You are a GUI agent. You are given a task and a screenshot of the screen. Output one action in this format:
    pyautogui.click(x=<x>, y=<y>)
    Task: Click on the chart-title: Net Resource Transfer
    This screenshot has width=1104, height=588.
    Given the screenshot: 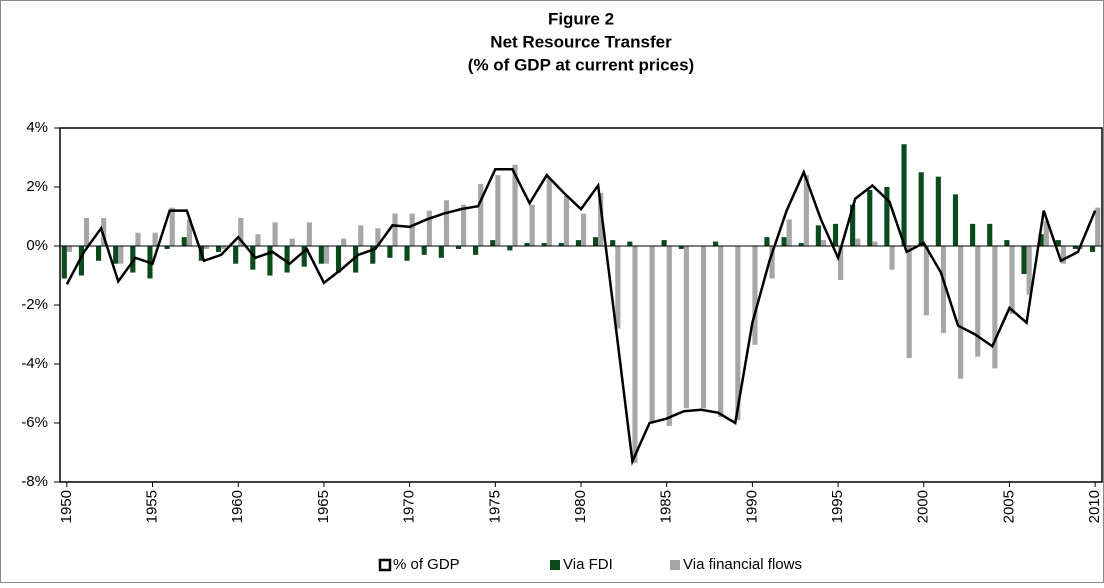 What is the action you would take?
    pyautogui.click(x=581, y=41)
    